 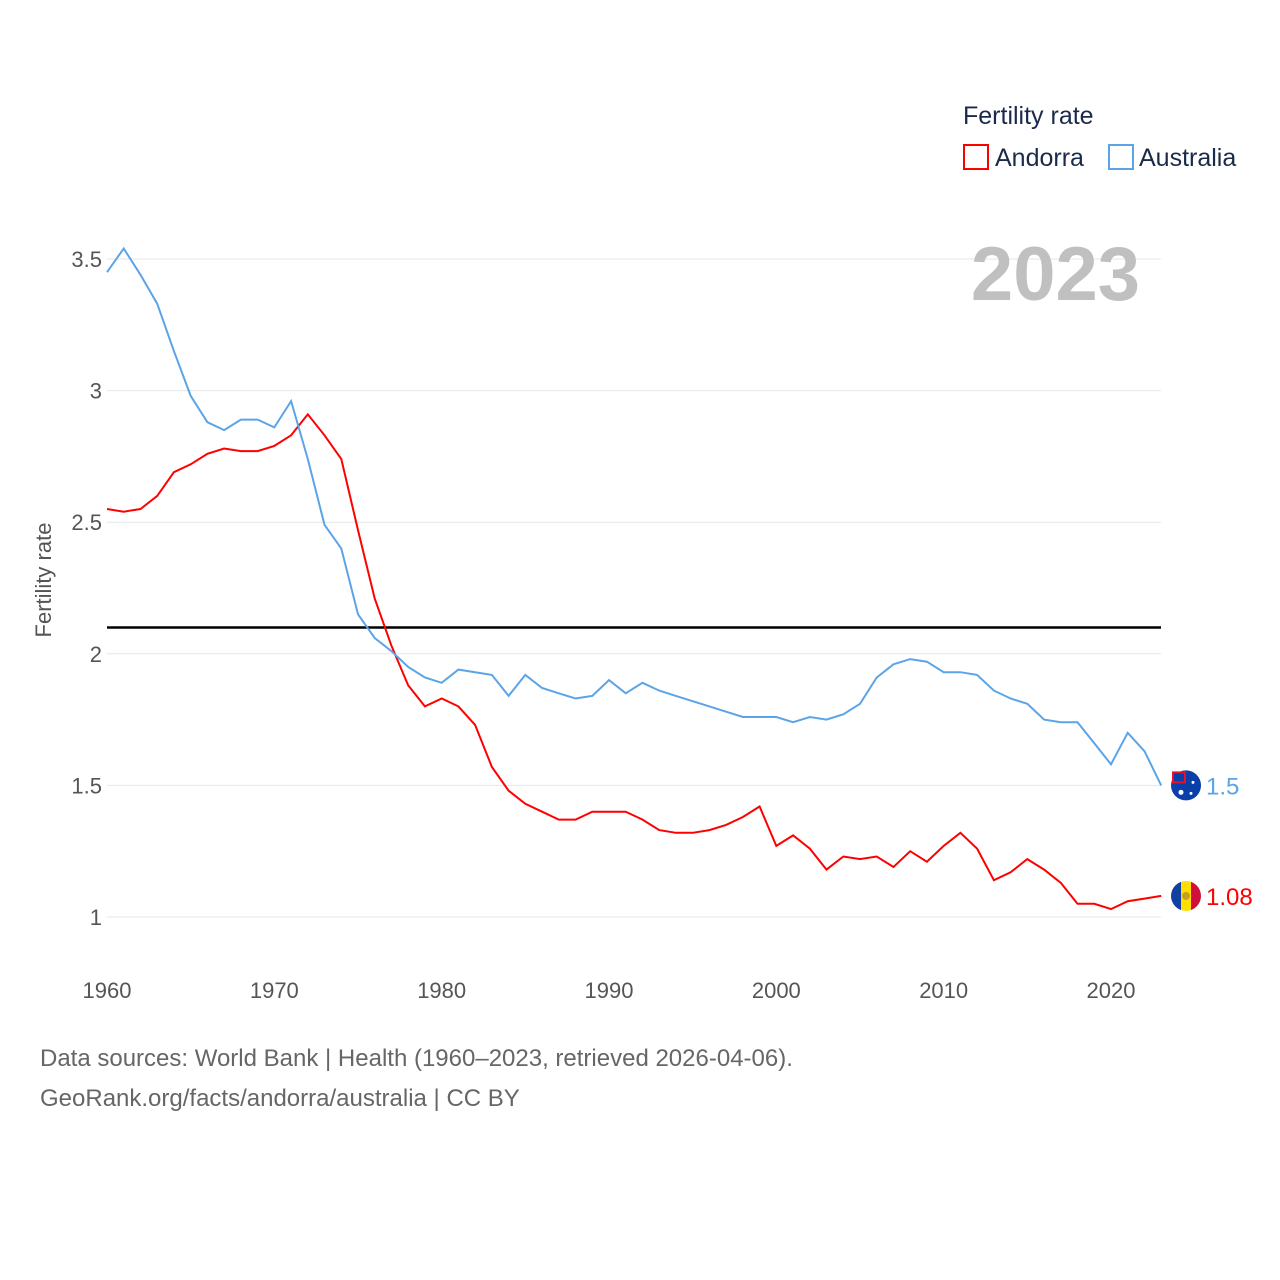 What do you see at coordinates (1121, 157) in the screenshot?
I see `legend-swatch-australia` at bounding box center [1121, 157].